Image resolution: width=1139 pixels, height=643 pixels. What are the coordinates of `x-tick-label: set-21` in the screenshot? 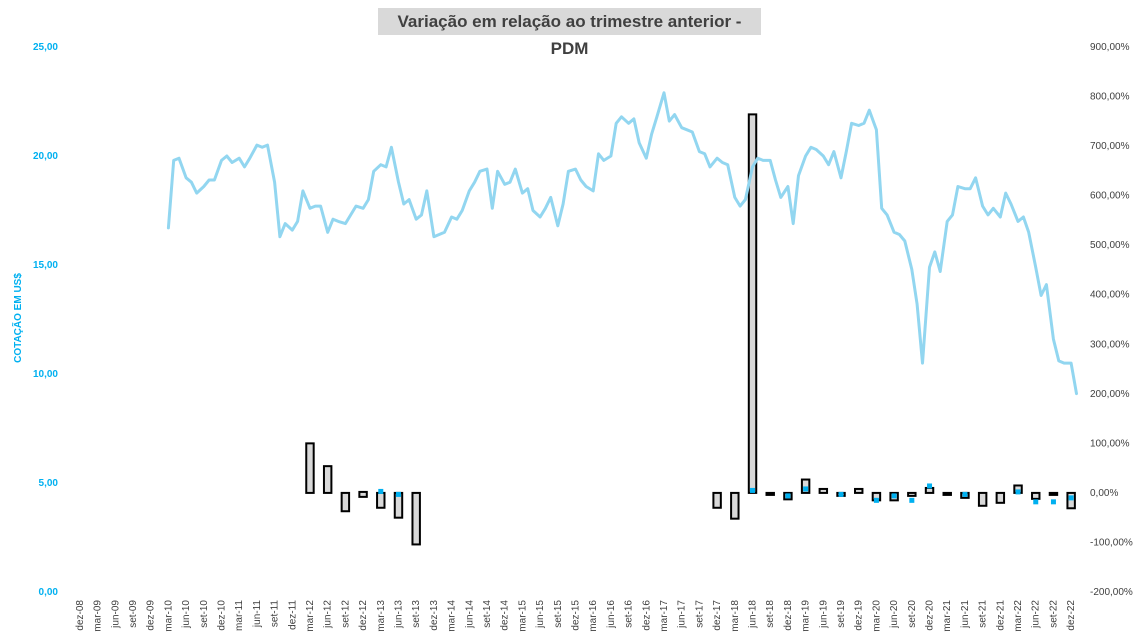 It's located at (983, 614).